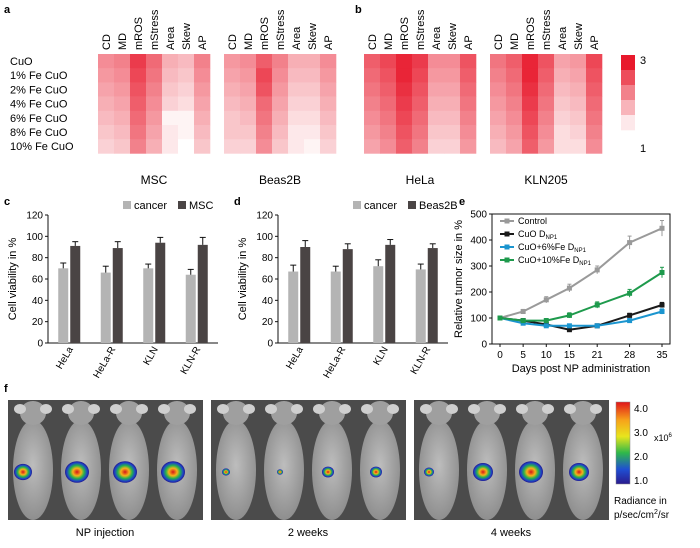 The height and width of the screenshot is (548, 700). I want to click on x-tick-label: HeLa-R, so click(105, 362).